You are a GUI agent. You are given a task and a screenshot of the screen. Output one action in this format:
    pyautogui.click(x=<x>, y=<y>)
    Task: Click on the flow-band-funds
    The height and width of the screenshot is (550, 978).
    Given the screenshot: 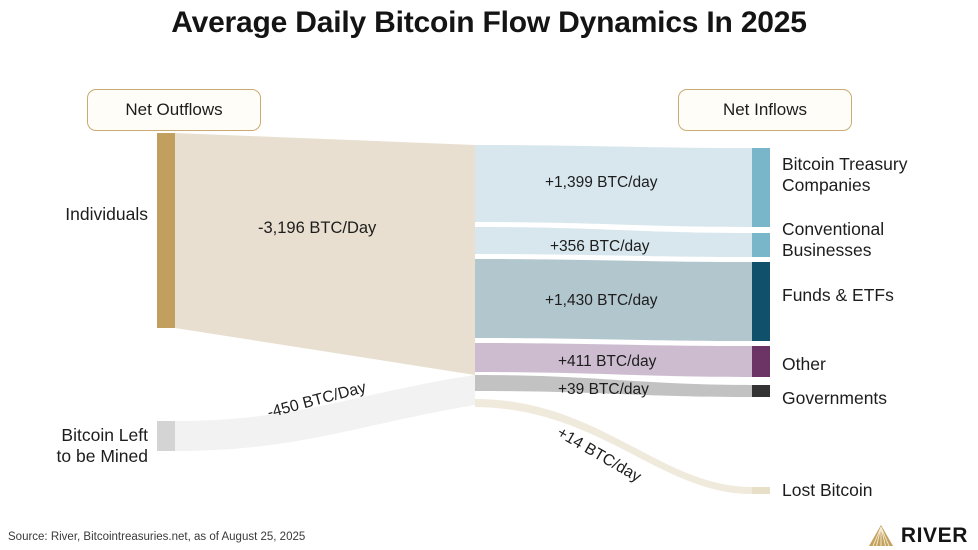 What is the action you would take?
    pyautogui.click(x=613, y=300)
    